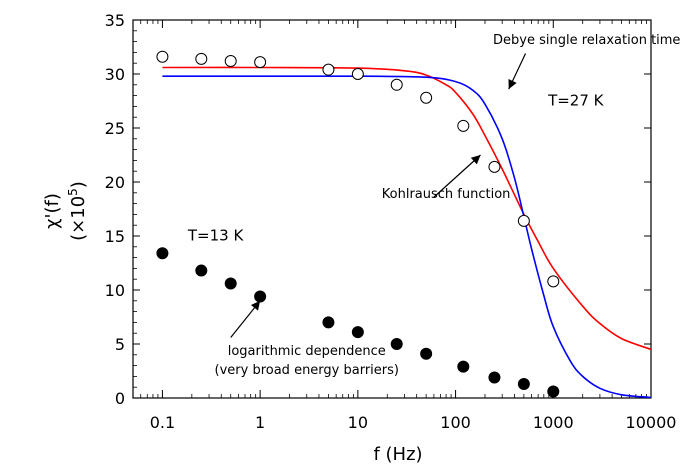 The height and width of the screenshot is (468, 688). What do you see at coordinates (120, 344) in the screenshot?
I see `y-tick-label: 5` at bounding box center [120, 344].